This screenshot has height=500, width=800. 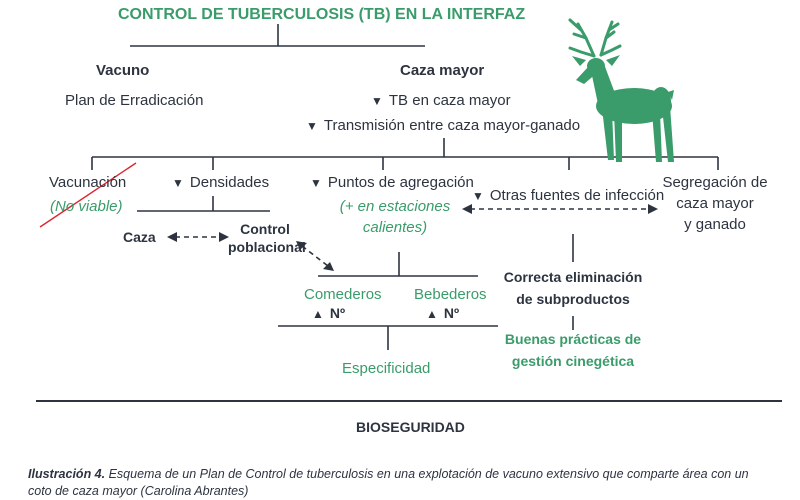 I want to click on aggregation-points-item: ▼ Puntos de agregación, so click(x=392, y=182).